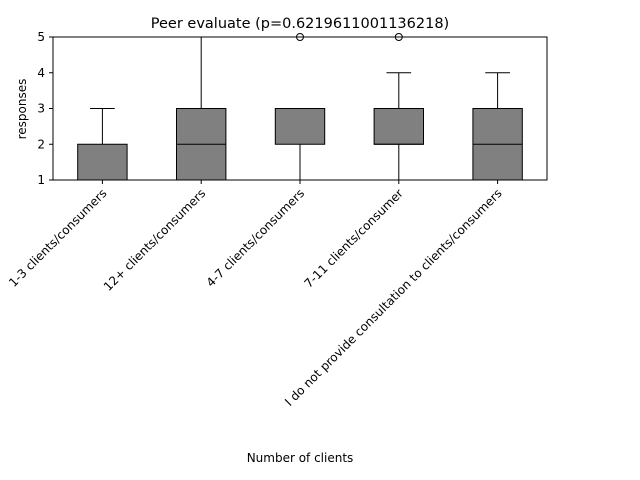 Image resolution: width=640 pixels, height=480 pixels. What do you see at coordinates (41, 144) in the screenshot?
I see `y-tick-label: 2` at bounding box center [41, 144].